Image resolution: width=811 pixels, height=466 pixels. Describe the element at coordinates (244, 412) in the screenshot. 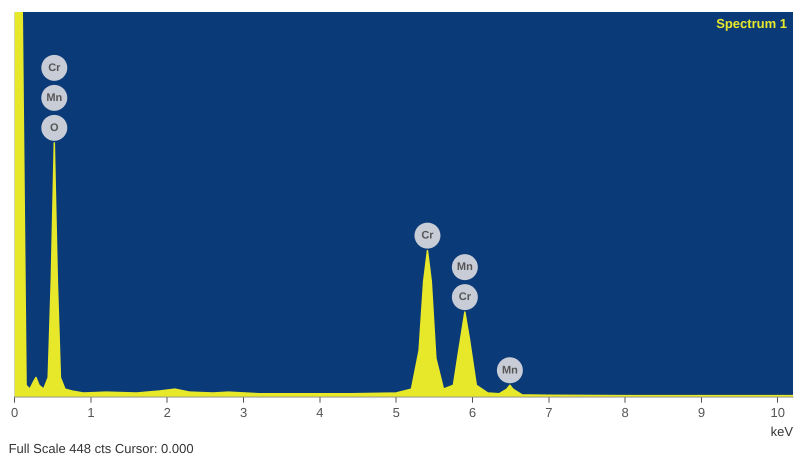

I see `x-tick-label: 3` at that location.